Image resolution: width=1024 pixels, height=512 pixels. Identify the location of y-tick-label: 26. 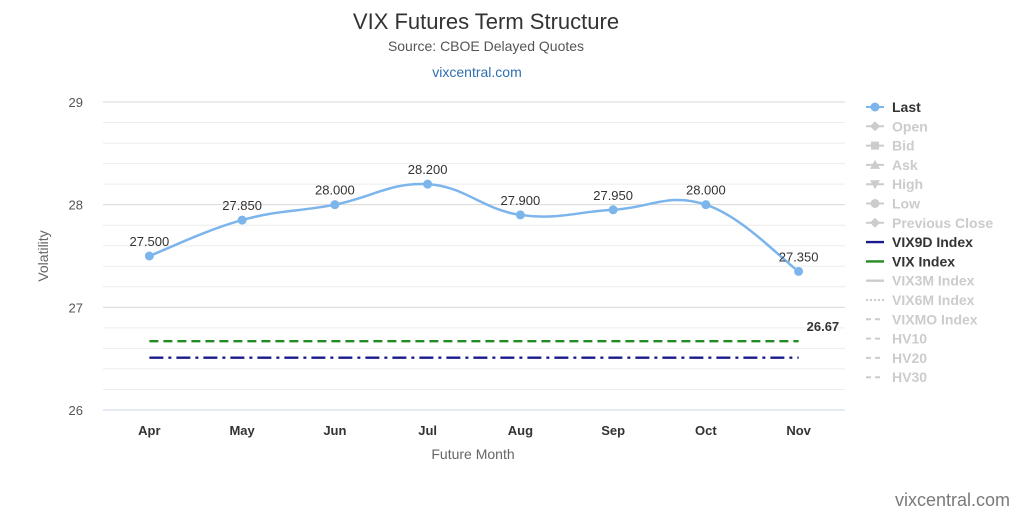
(76, 410).